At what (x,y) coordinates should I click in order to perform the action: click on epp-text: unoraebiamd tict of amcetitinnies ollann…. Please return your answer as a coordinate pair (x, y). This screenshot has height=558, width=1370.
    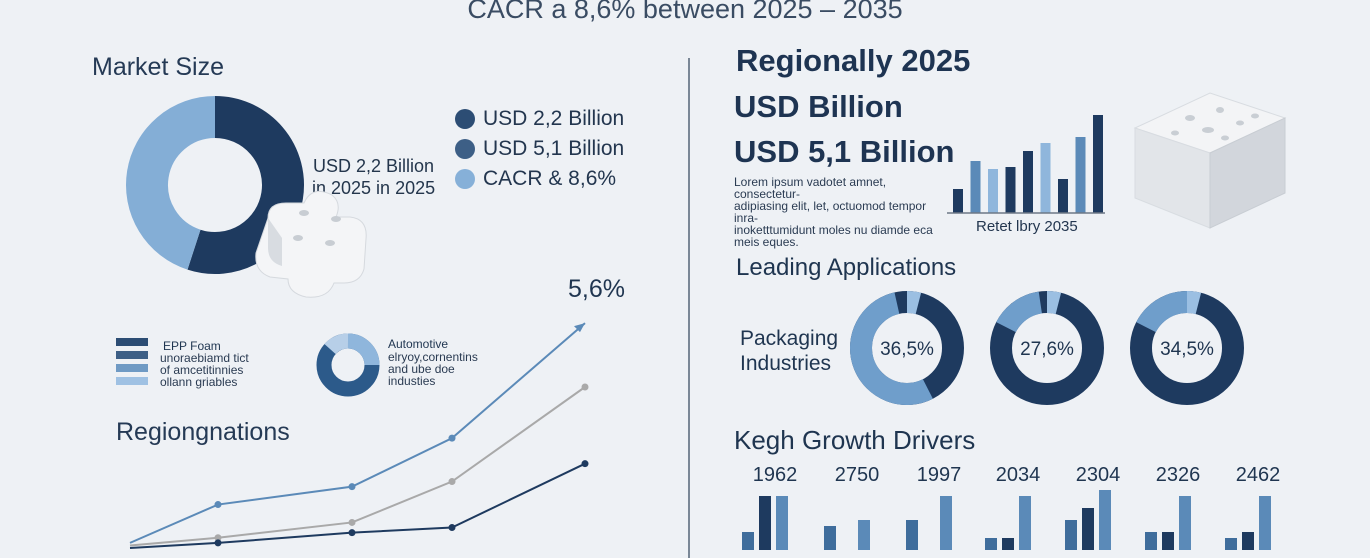
    Looking at the image, I should click on (204, 370).